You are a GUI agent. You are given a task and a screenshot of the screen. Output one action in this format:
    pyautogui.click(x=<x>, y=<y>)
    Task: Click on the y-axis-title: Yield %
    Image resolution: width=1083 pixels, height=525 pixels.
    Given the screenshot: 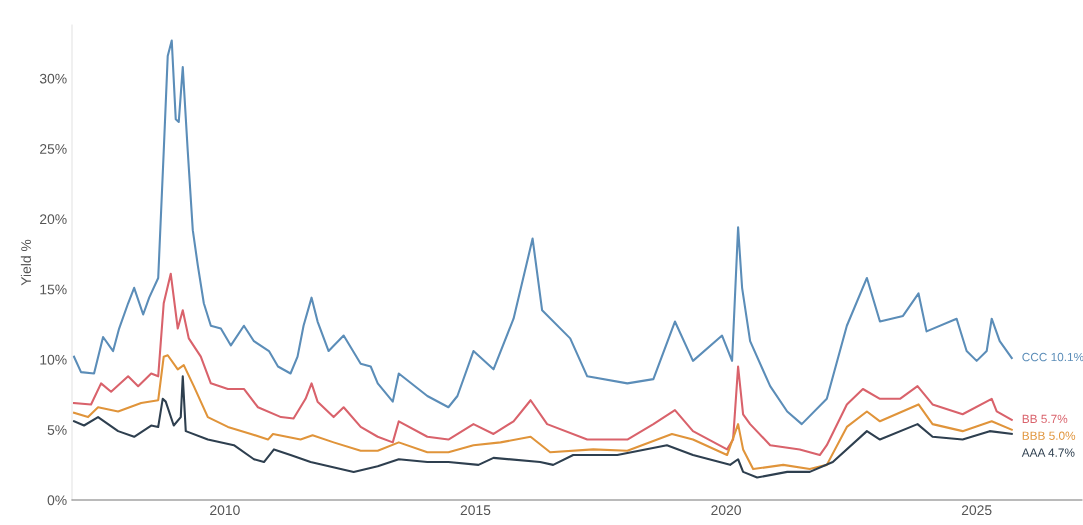 What is the action you would take?
    pyautogui.click(x=26, y=262)
    